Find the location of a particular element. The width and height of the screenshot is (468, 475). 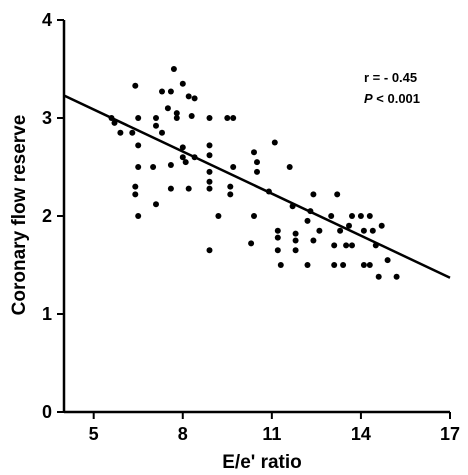

x-axis-ticks: 5 8 11 14 17 is located at coordinates (274, 428).